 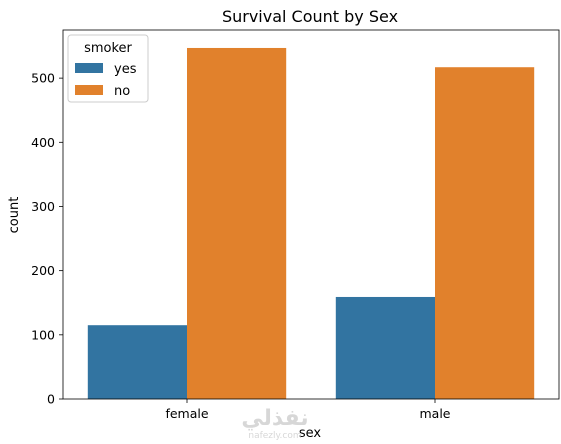 I want to click on legend: smoker yes no, so click(x=108, y=68).